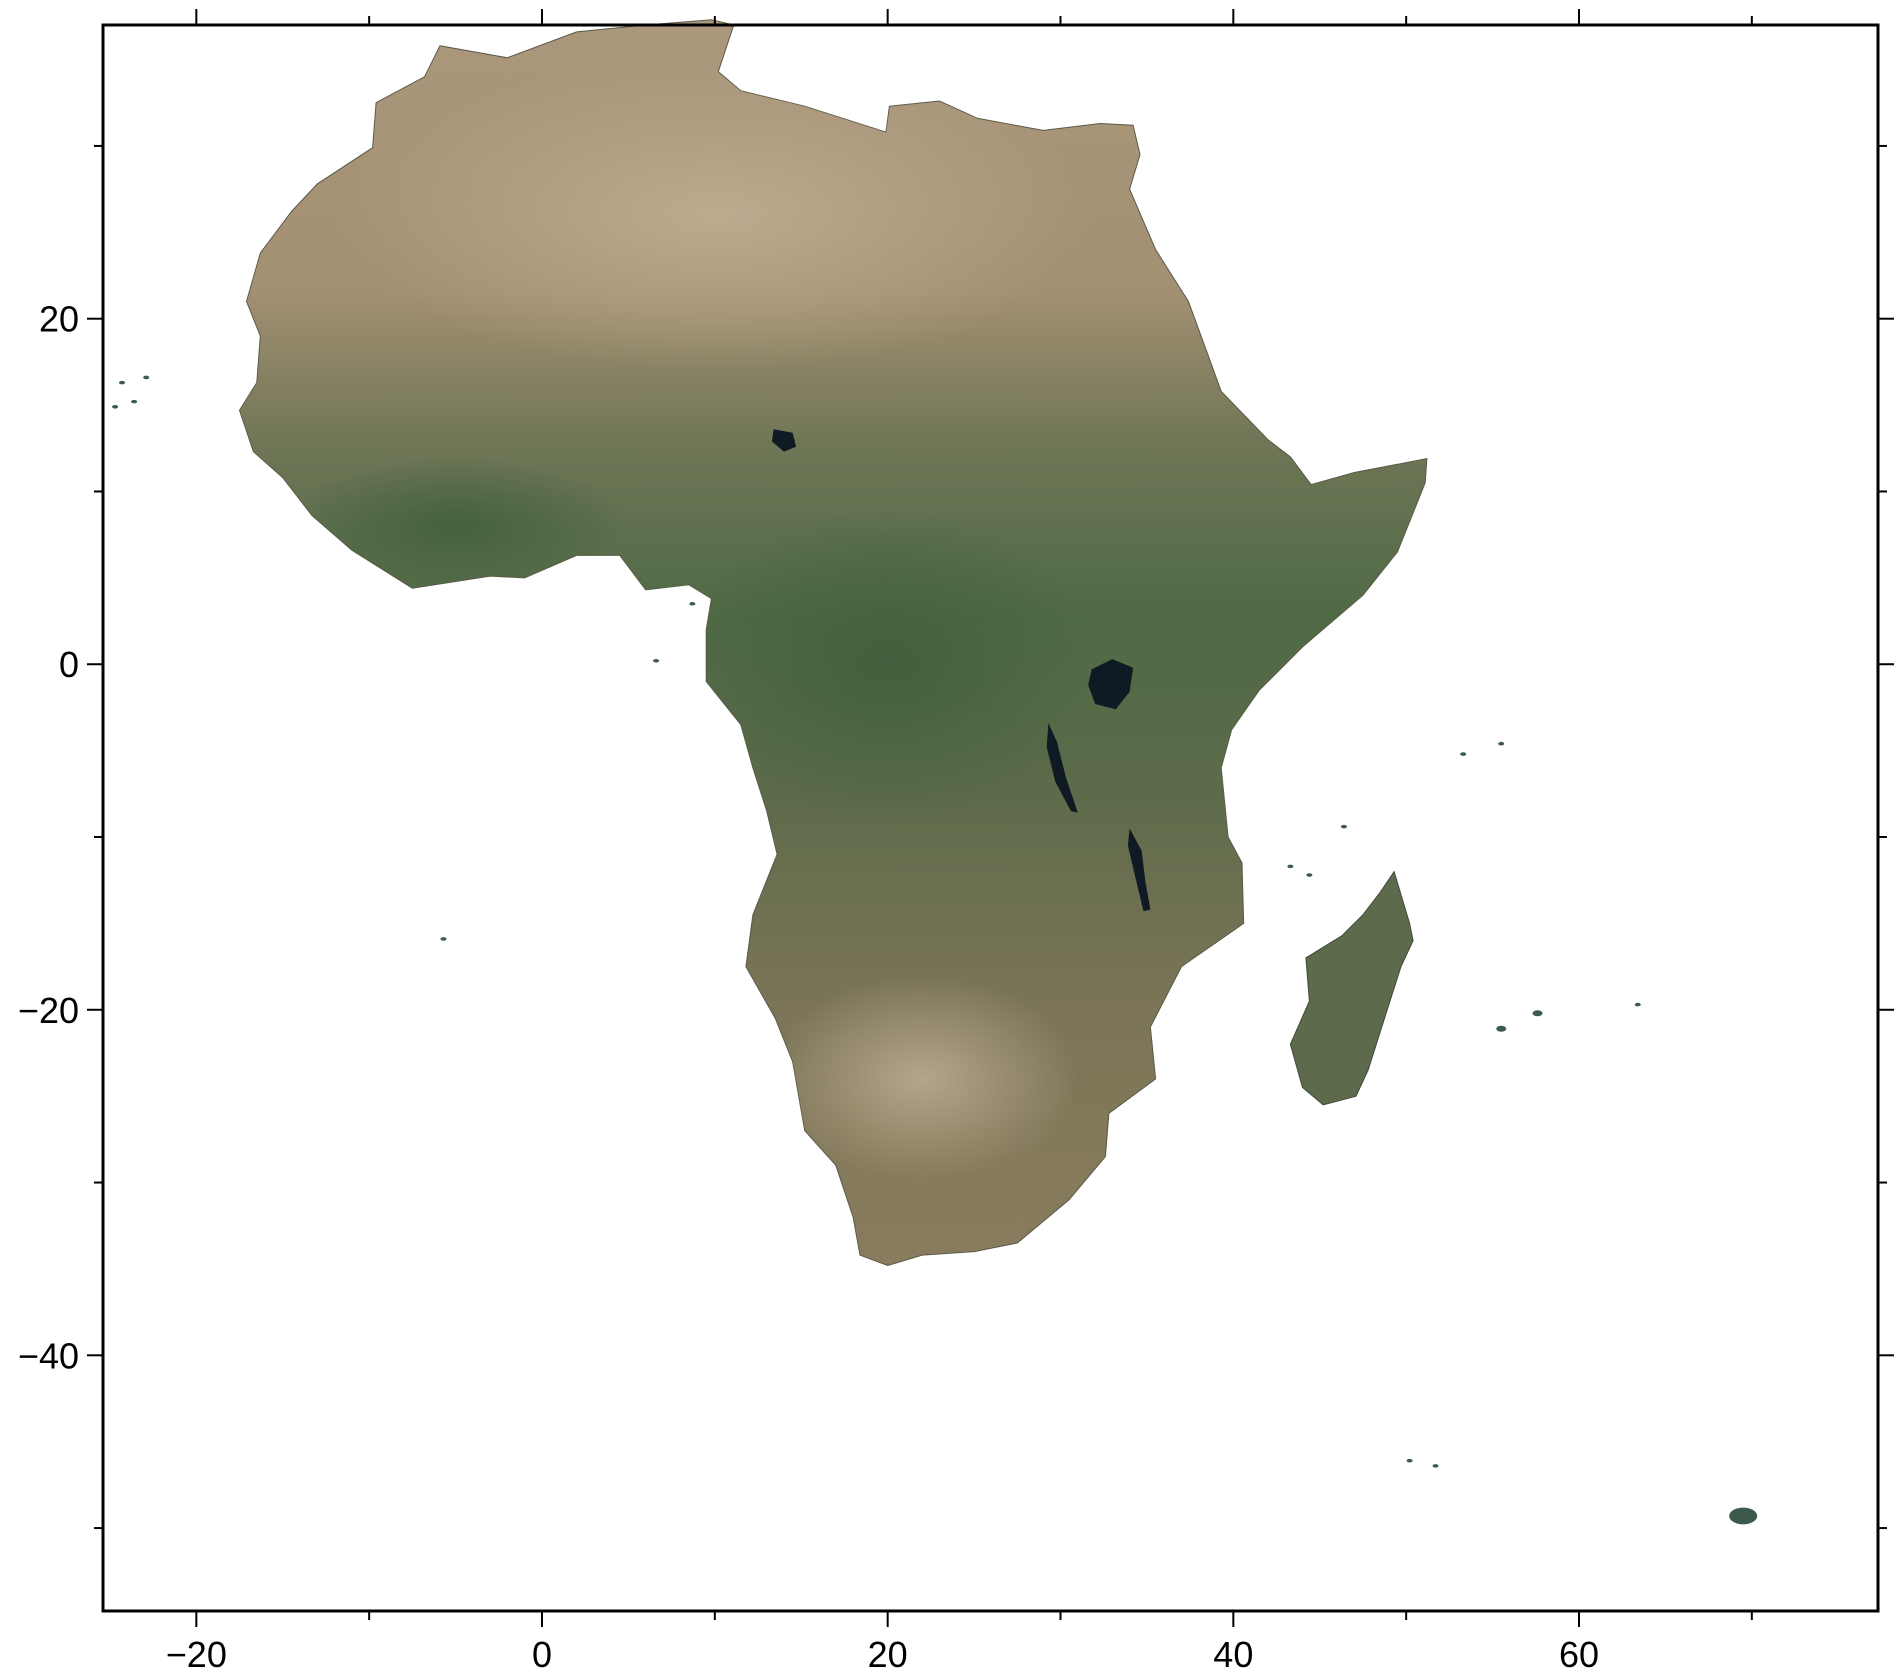  I want to click on rodrigues-island, so click(1637, 1004).